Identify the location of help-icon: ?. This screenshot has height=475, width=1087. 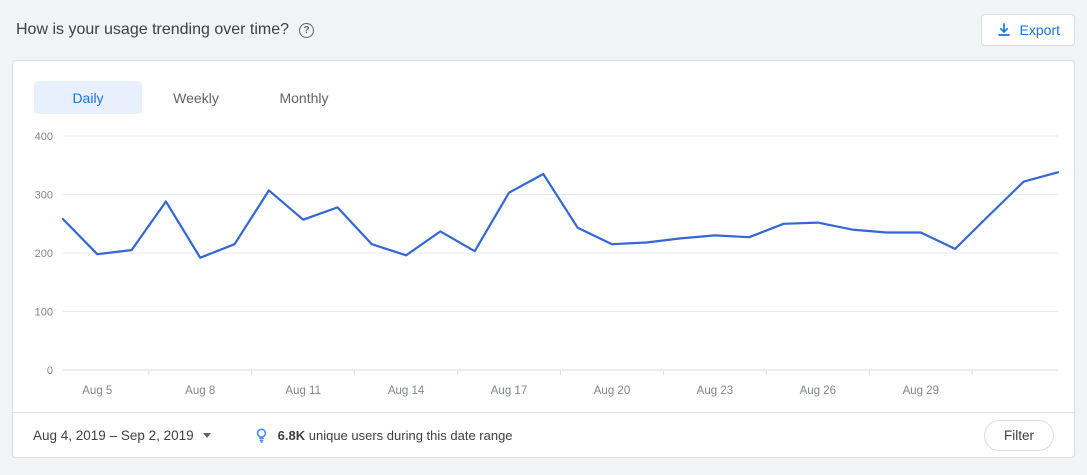
(307, 30).